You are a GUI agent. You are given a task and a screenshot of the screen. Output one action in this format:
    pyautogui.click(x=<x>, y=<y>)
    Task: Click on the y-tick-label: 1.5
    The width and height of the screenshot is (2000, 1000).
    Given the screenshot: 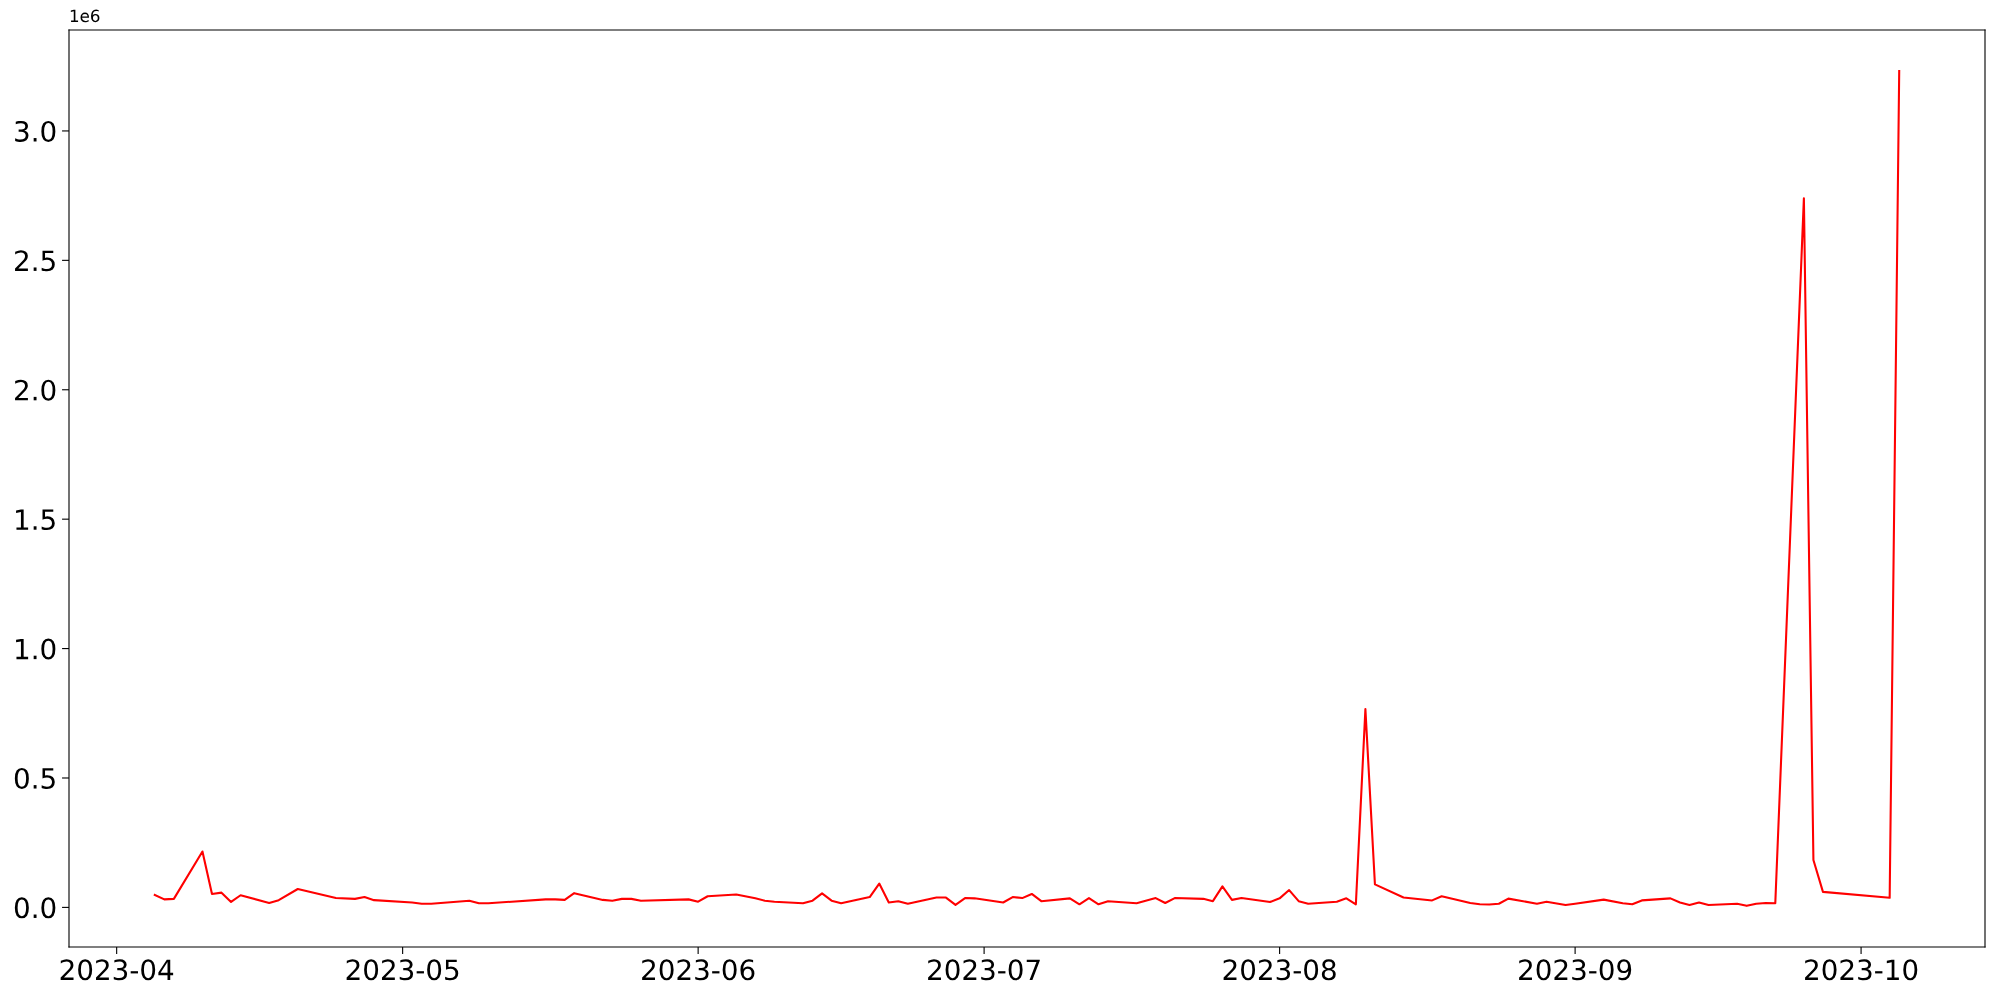 What is the action you would take?
    pyautogui.click(x=35, y=520)
    